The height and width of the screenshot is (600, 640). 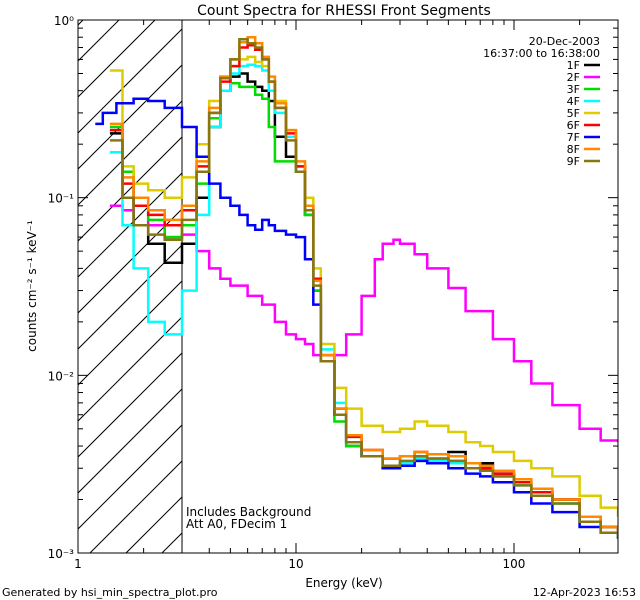 I want to click on y-tick-label: 10⁰, so click(x=64, y=21).